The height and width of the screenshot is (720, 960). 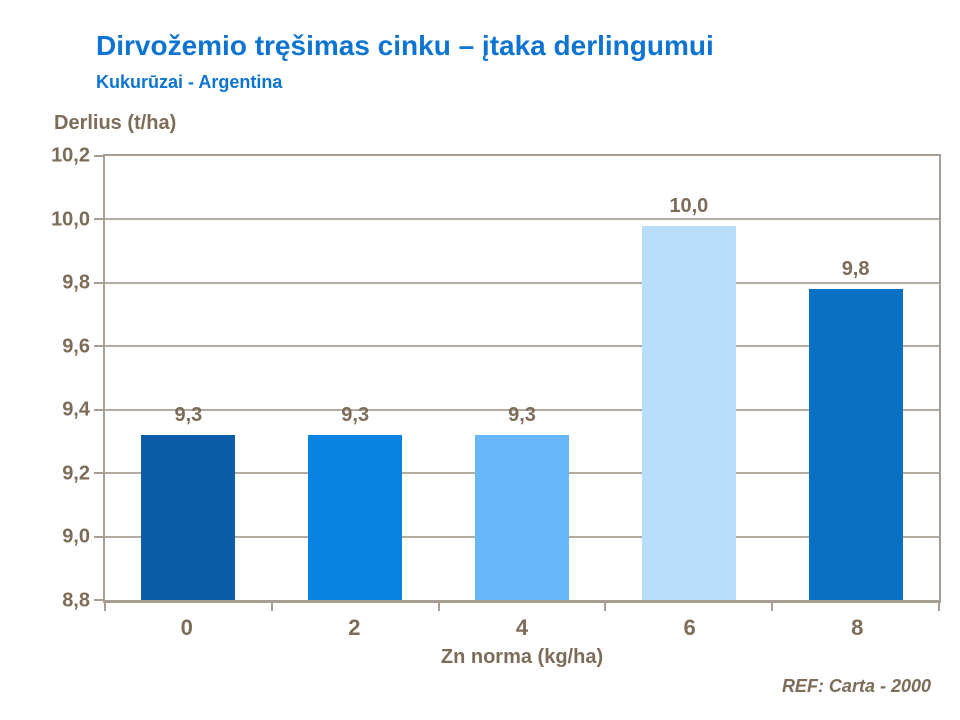 I want to click on x-tick-label: 4, so click(x=522, y=627).